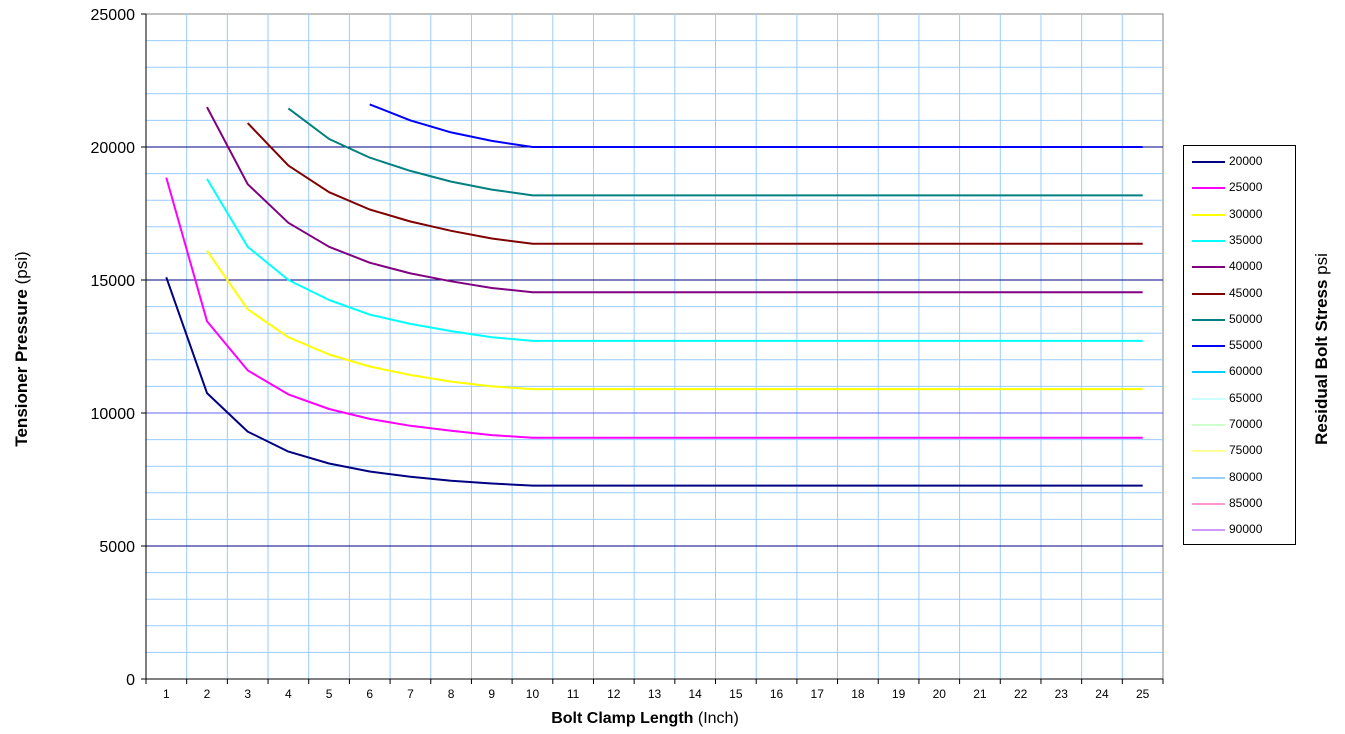  I want to click on x-tick-label: 17, so click(818, 694).